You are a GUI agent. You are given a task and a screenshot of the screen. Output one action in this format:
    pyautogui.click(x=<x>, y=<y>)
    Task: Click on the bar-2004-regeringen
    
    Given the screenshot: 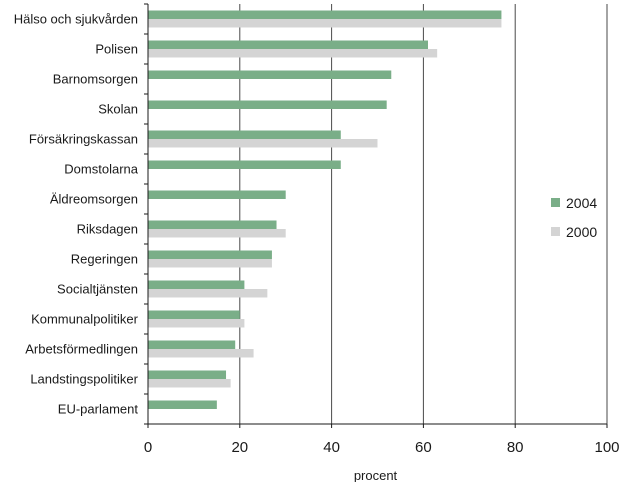 What is the action you would take?
    pyautogui.click(x=210, y=254)
    